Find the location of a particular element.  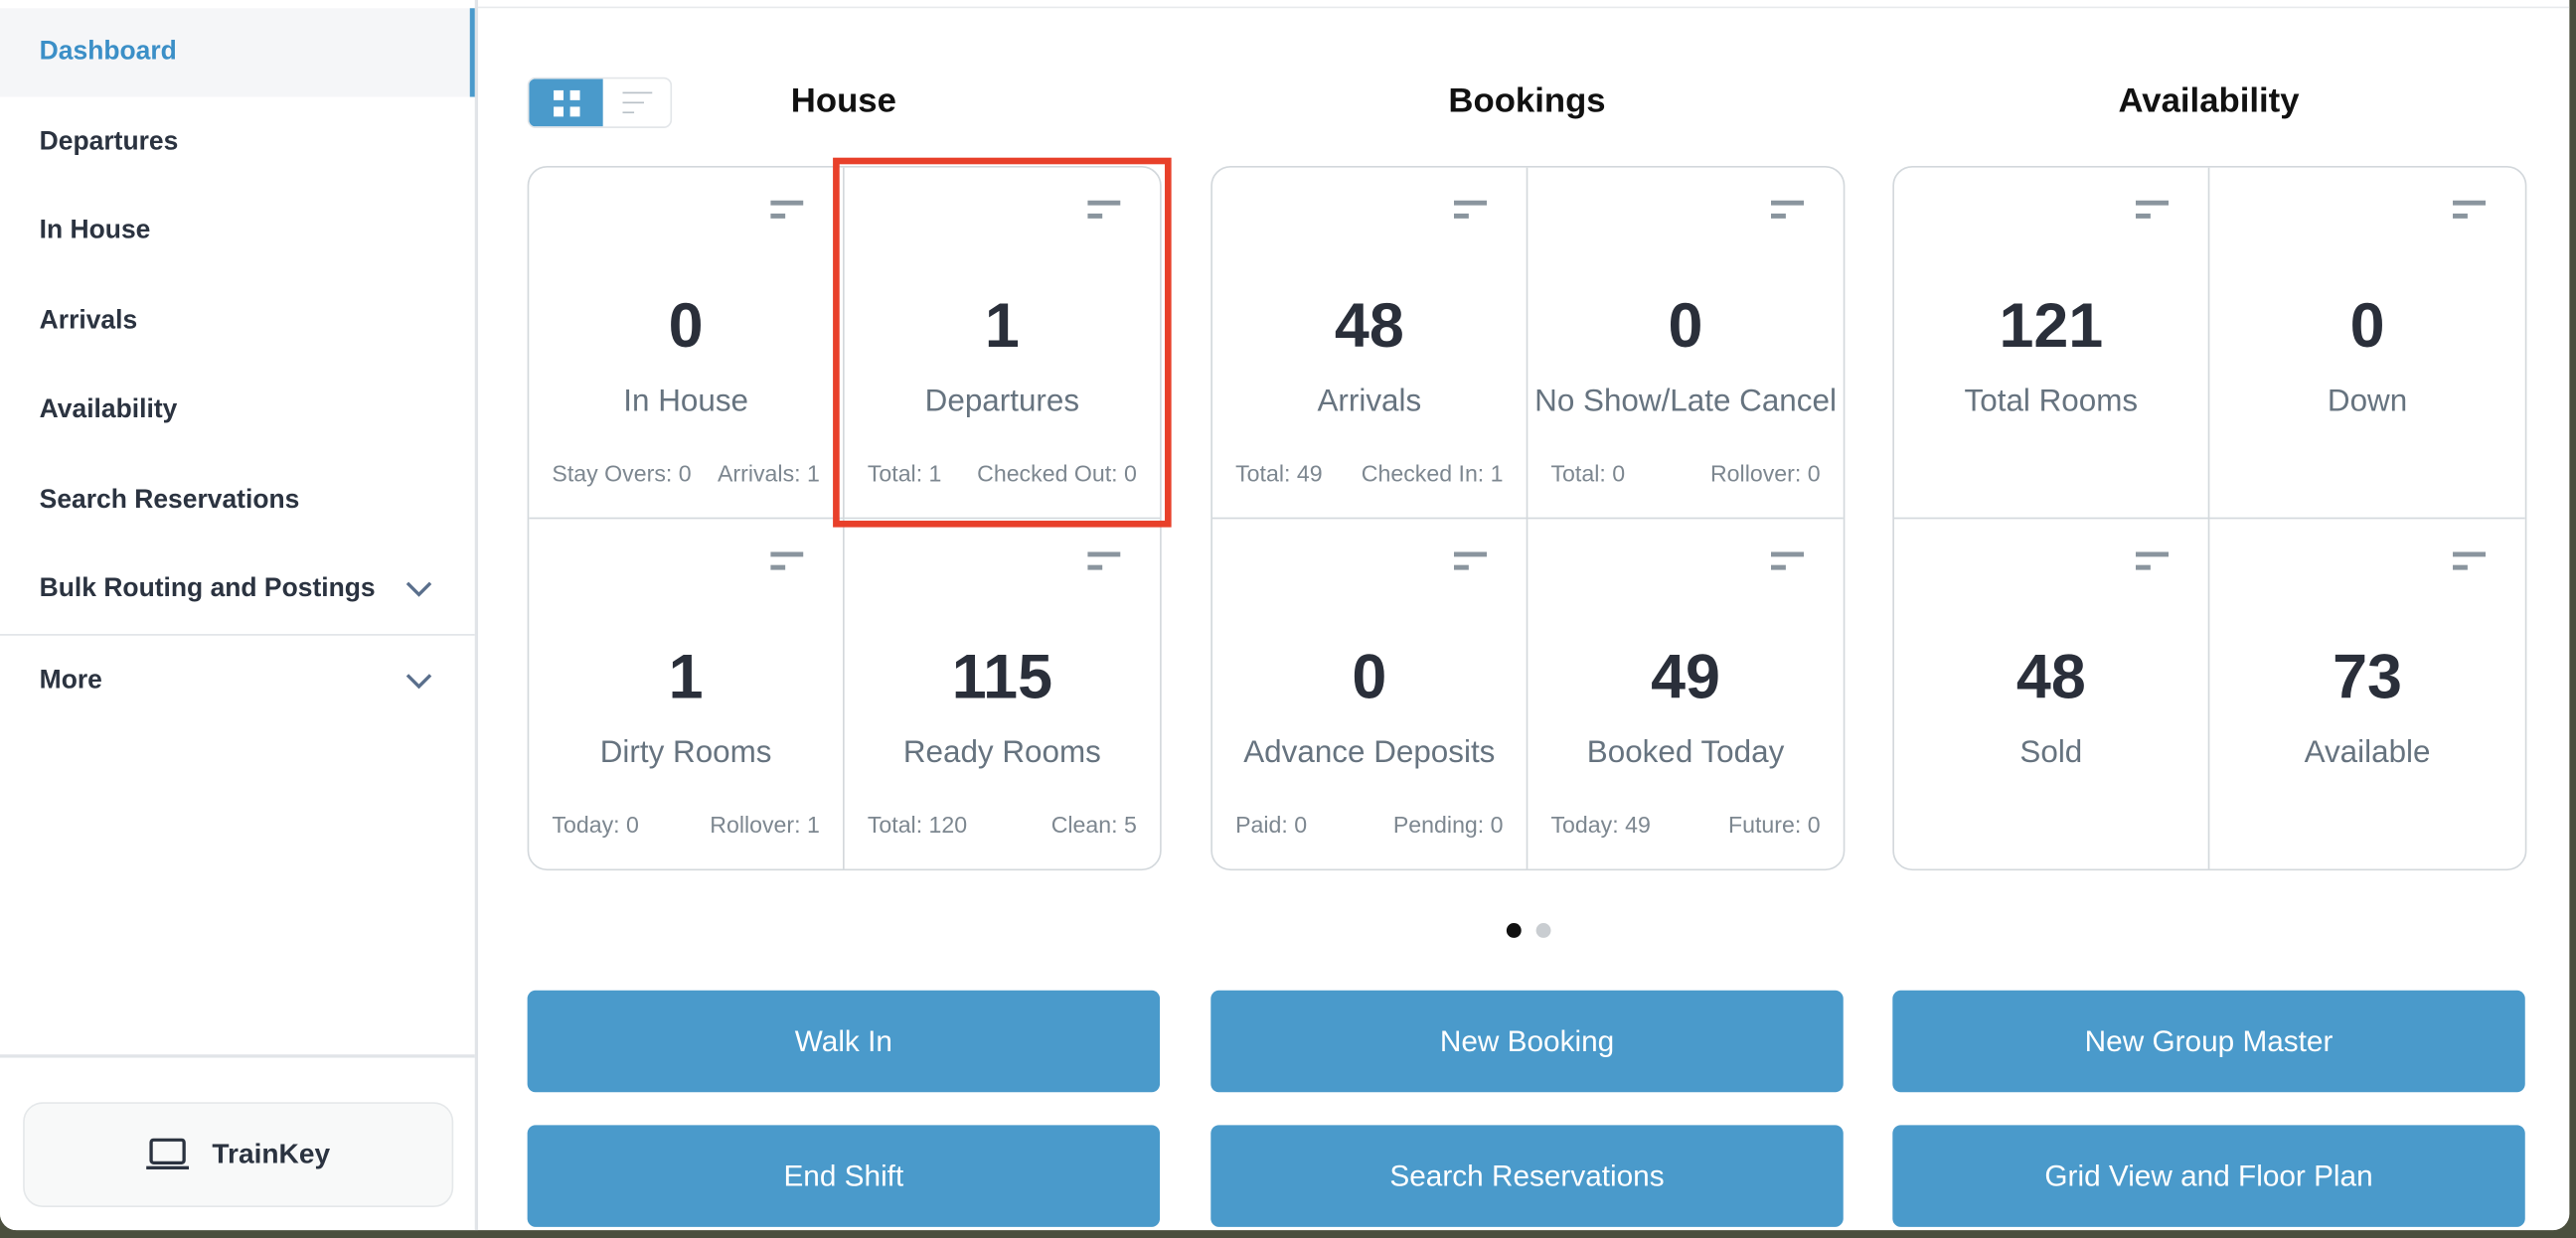

sidebar-divider is located at coordinates (237, 635).